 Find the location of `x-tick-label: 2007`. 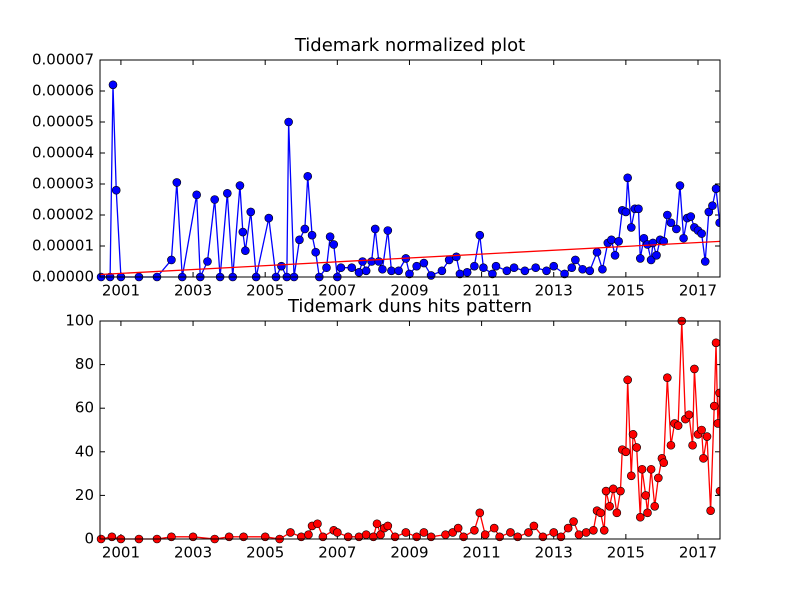

x-tick-label: 2007 is located at coordinates (337, 291).